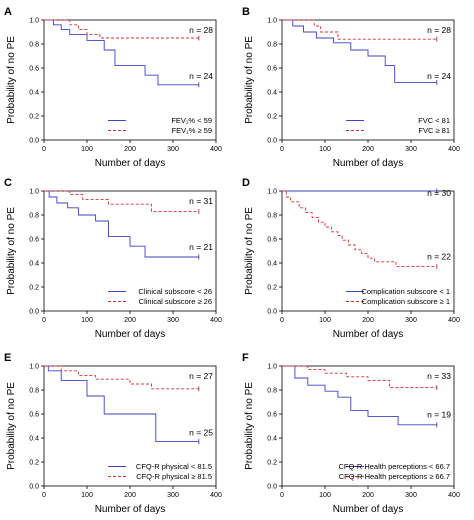 The width and height of the screenshot is (474, 520). What do you see at coordinates (201, 433) in the screenshot?
I see `n-label: n = 25` at bounding box center [201, 433].